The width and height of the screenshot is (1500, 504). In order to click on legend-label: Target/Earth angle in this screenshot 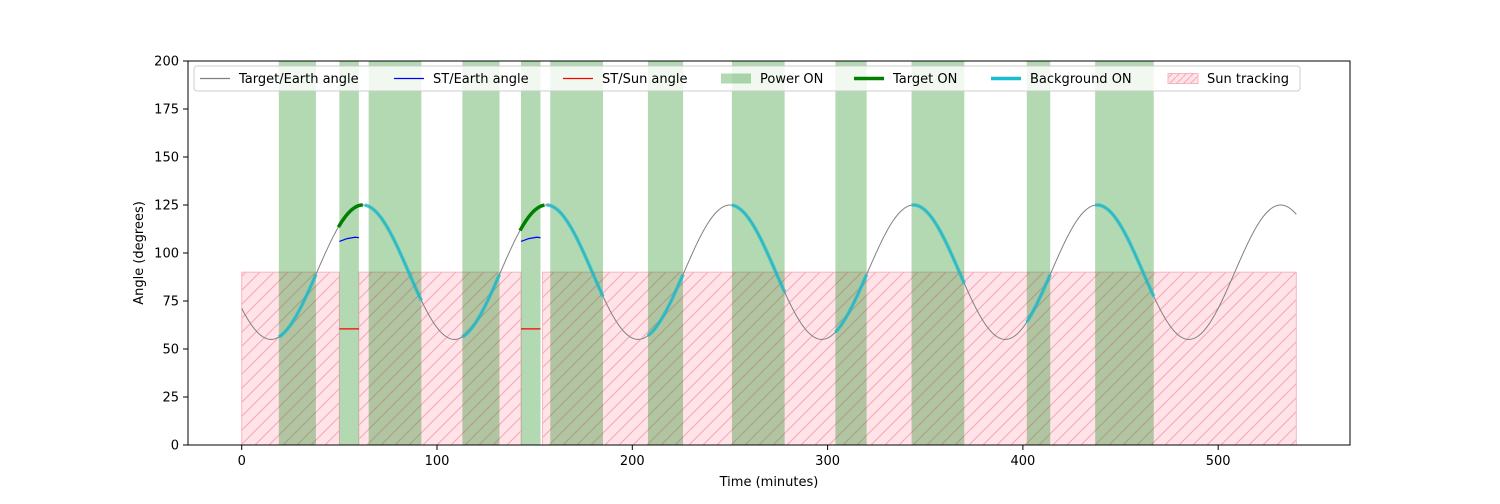, I will do `click(298, 79)`.